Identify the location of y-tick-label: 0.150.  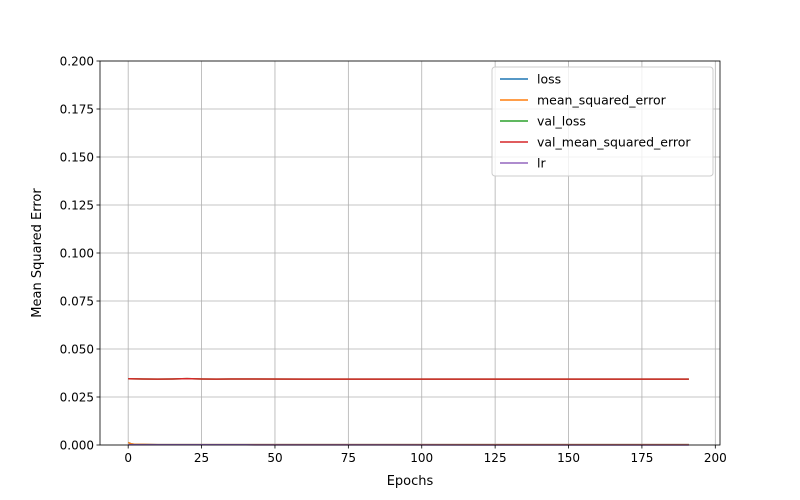
(77, 158).